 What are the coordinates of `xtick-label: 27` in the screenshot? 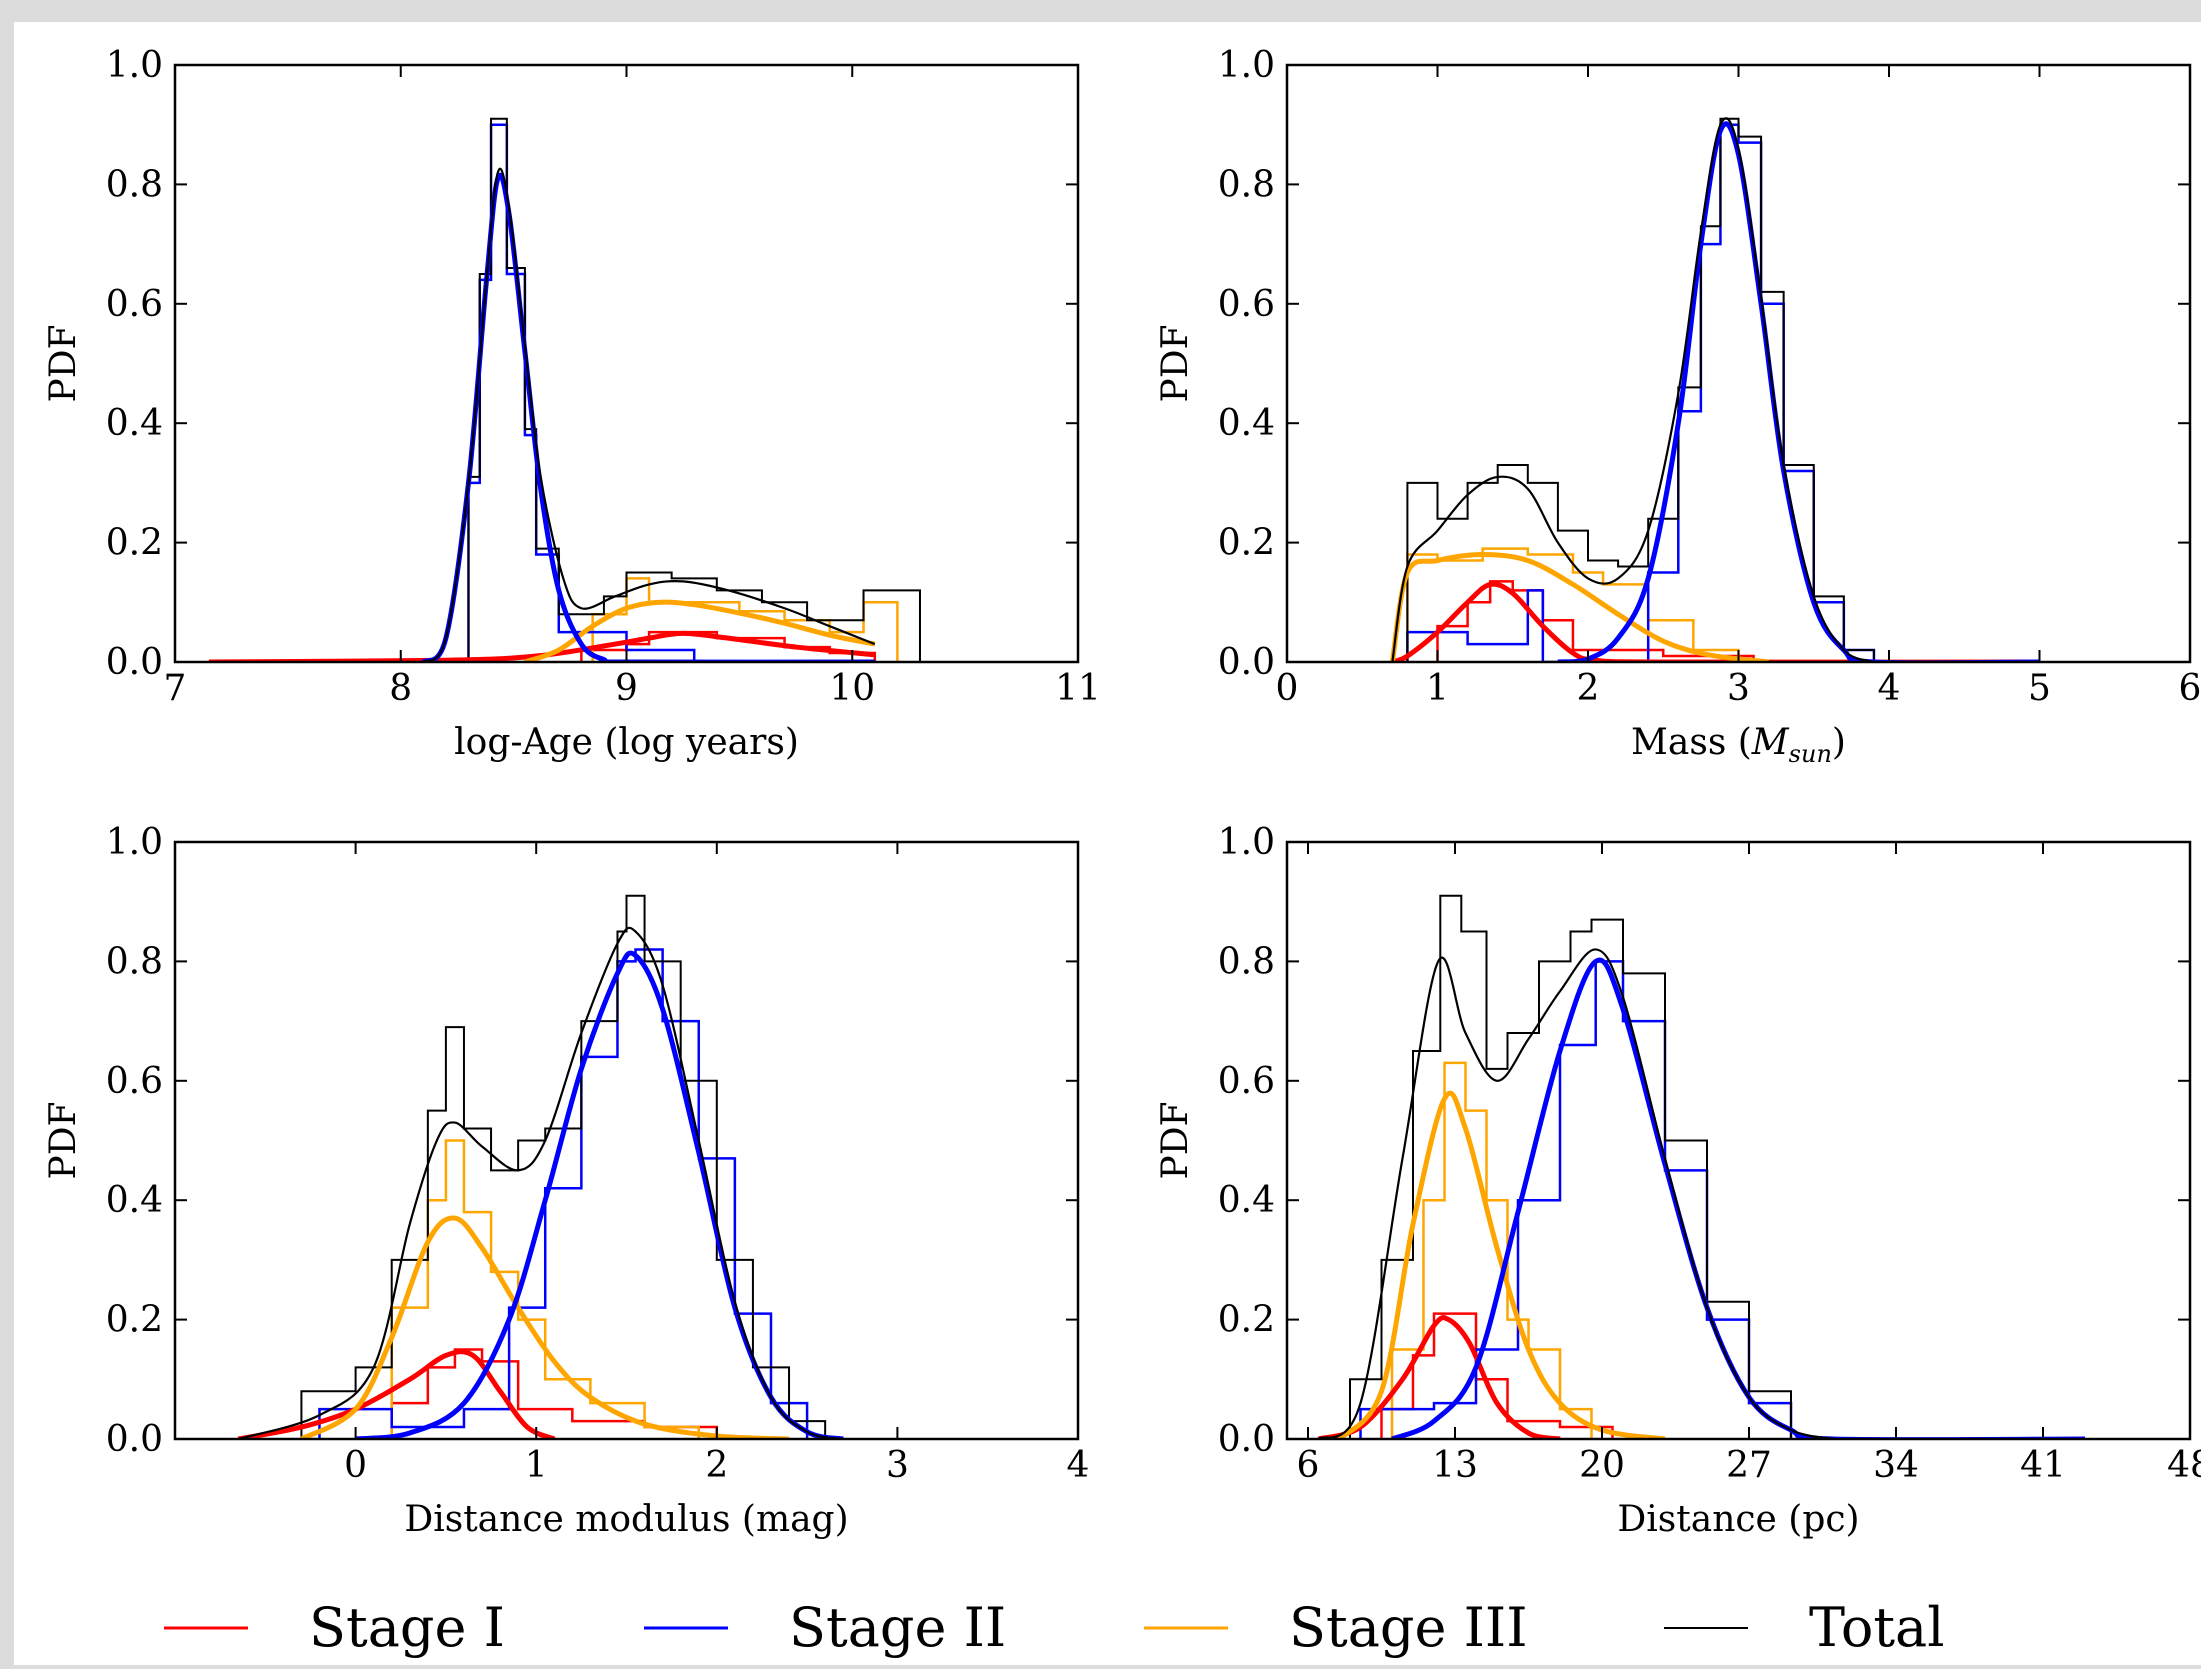 It's located at (1749, 1465).